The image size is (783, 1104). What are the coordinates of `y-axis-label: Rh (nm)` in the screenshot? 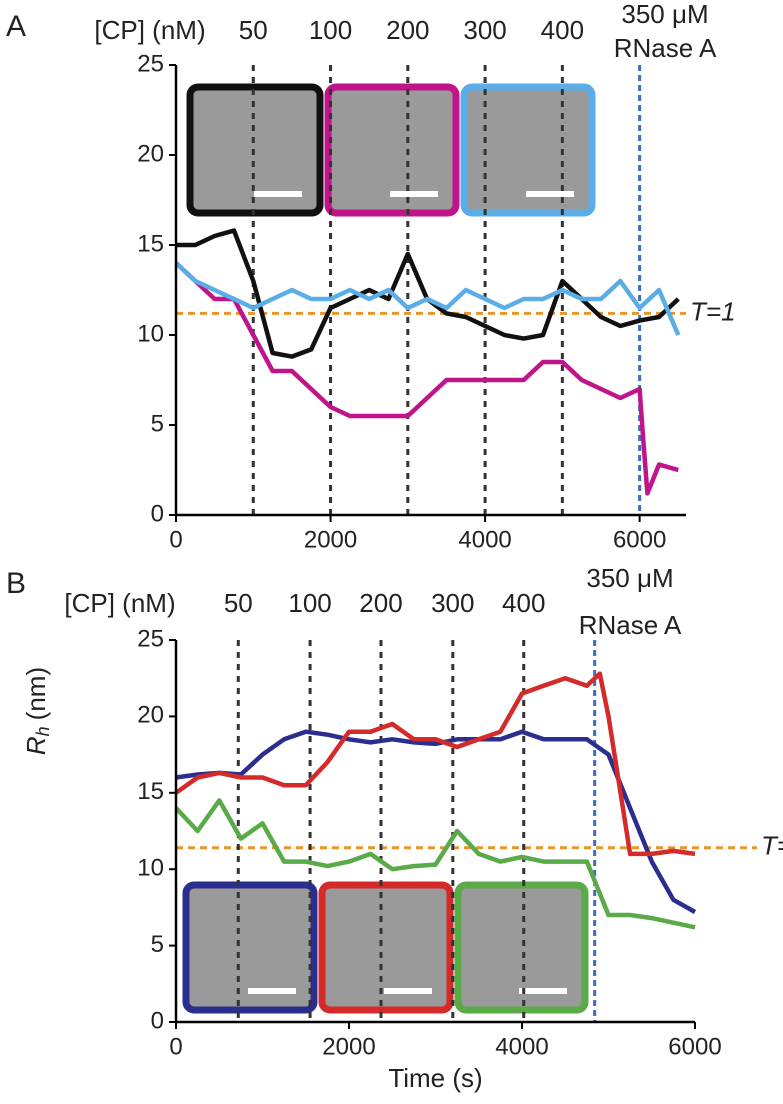 It's located at (37, 711).